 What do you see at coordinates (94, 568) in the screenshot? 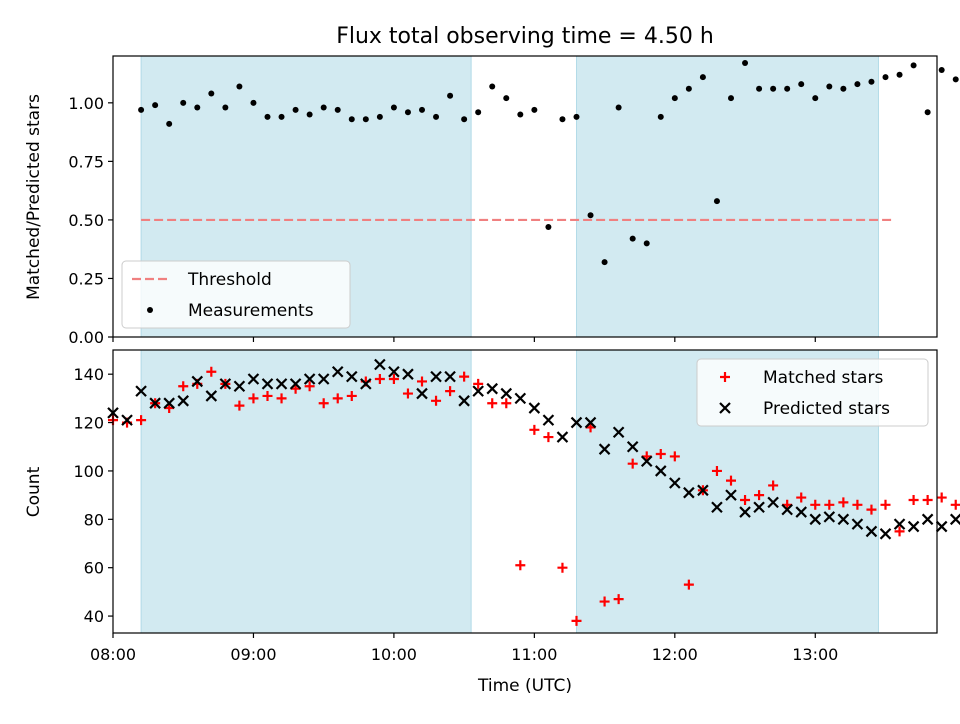
I see `y-tick-label: 60` at bounding box center [94, 568].